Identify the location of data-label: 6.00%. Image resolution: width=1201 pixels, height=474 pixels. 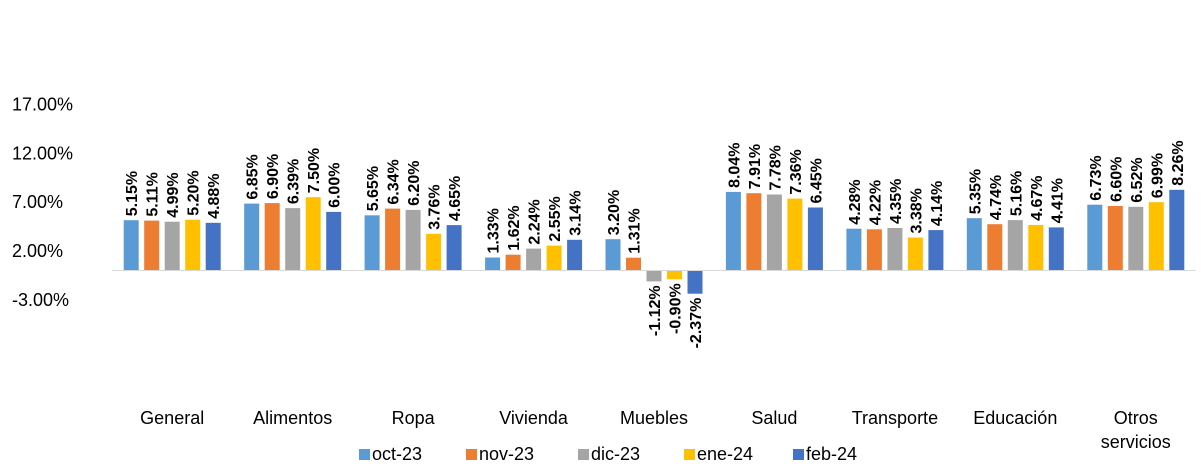
(335, 185).